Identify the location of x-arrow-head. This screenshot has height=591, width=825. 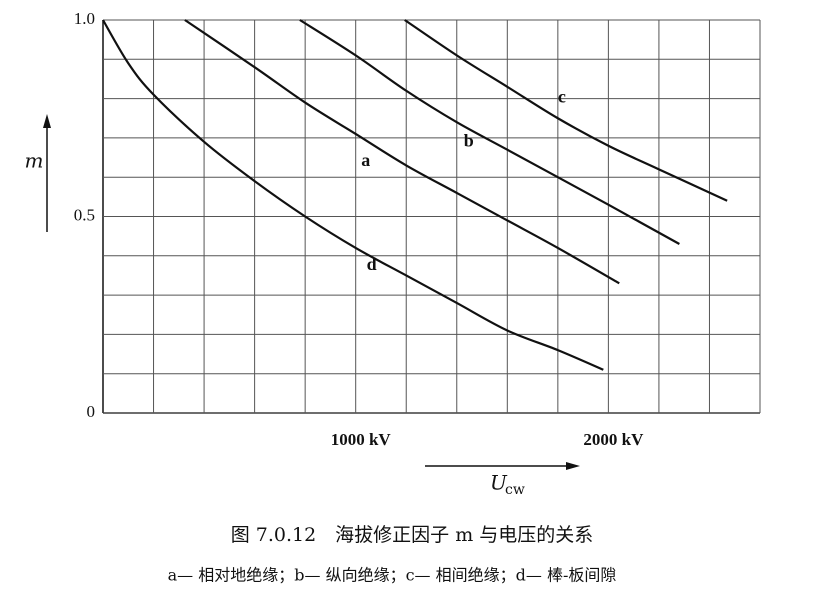
(573, 466).